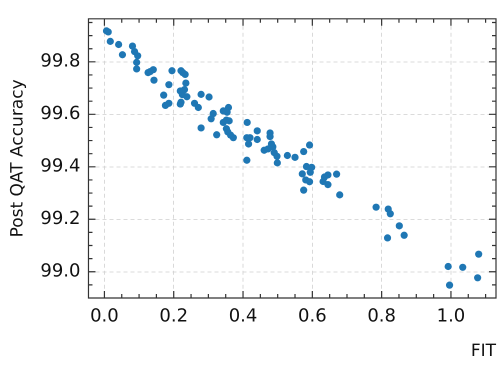 The height and width of the screenshot is (366, 502). What do you see at coordinates (483, 351) in the screenshot?
I see `x-axis-title: FIT` at bounding box center [483, 351].